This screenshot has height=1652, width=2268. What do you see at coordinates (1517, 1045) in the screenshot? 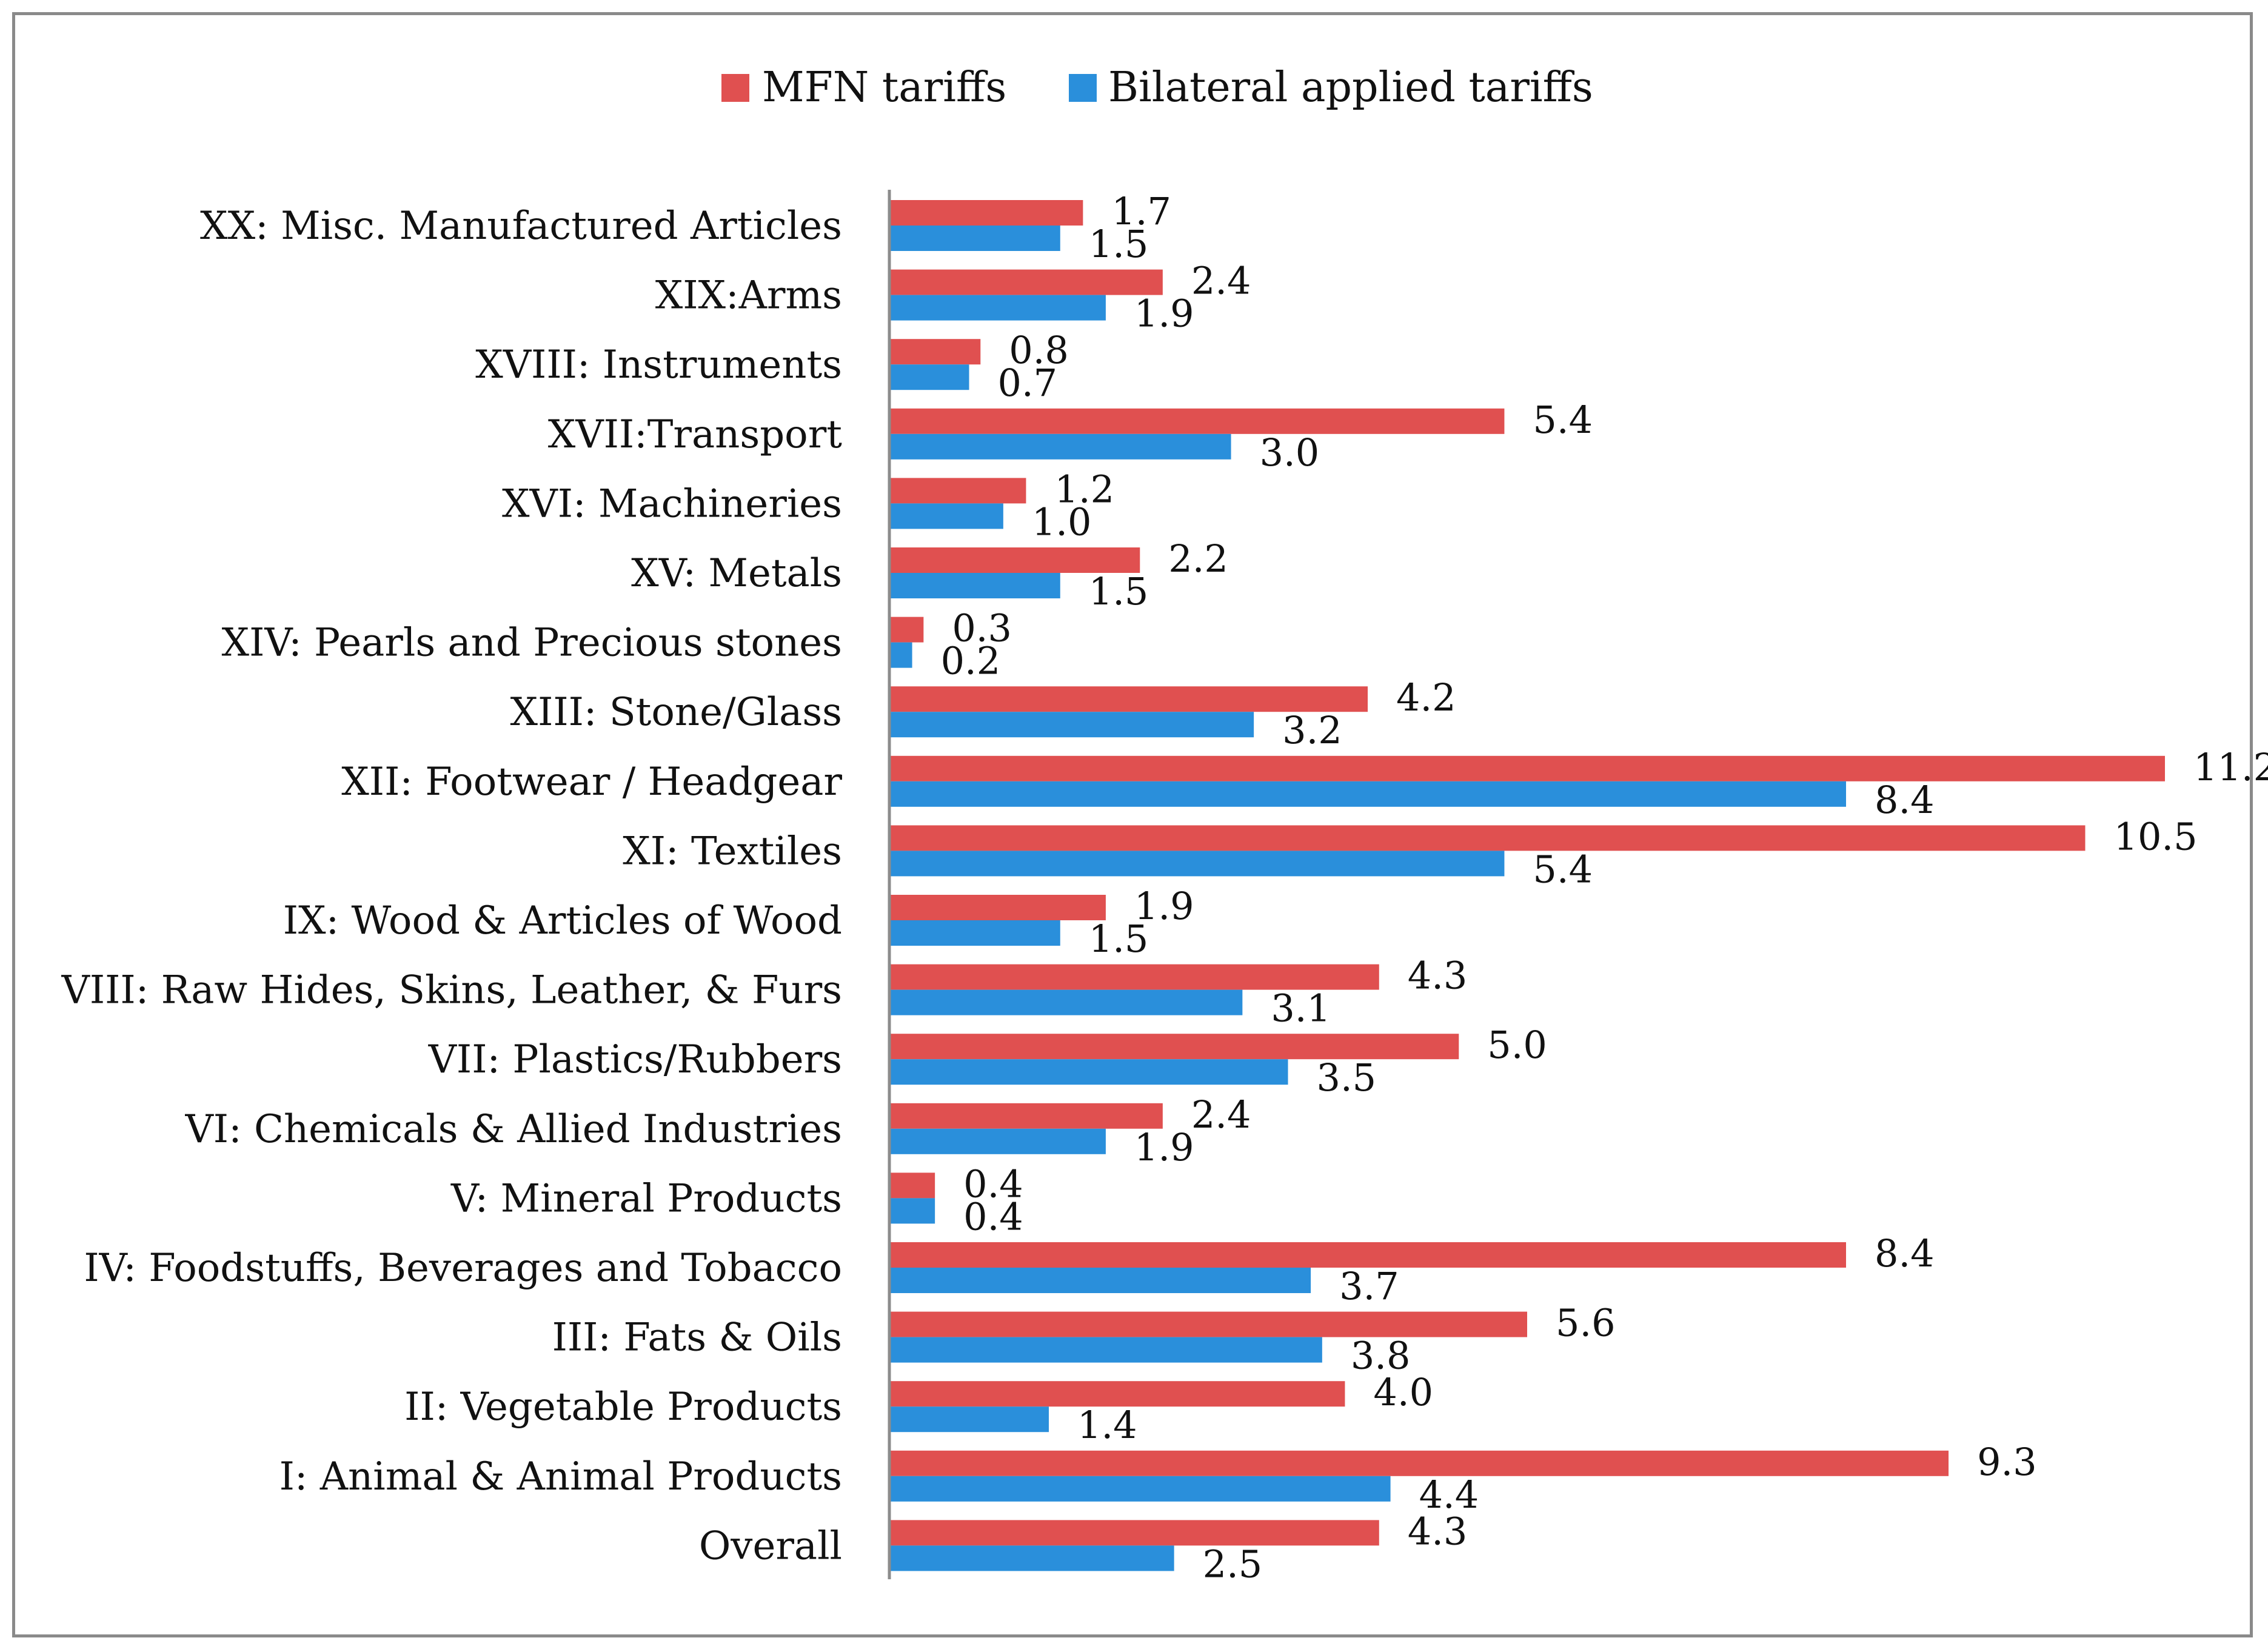
I see `value-label-mfn: 5.0` at bounding box center [1517, 1045].